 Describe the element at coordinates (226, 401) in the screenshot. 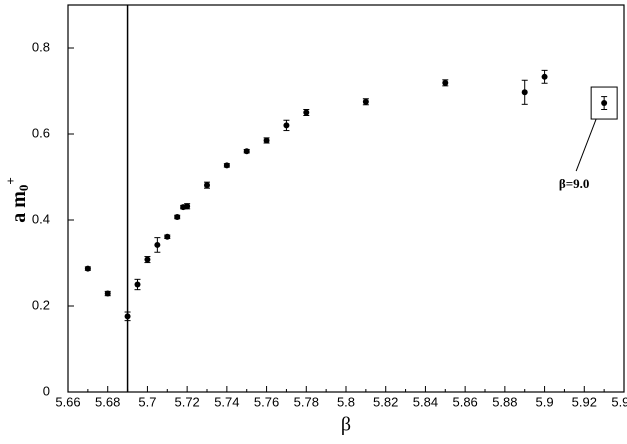

I see `x-tick-label: 5.74` at that location.